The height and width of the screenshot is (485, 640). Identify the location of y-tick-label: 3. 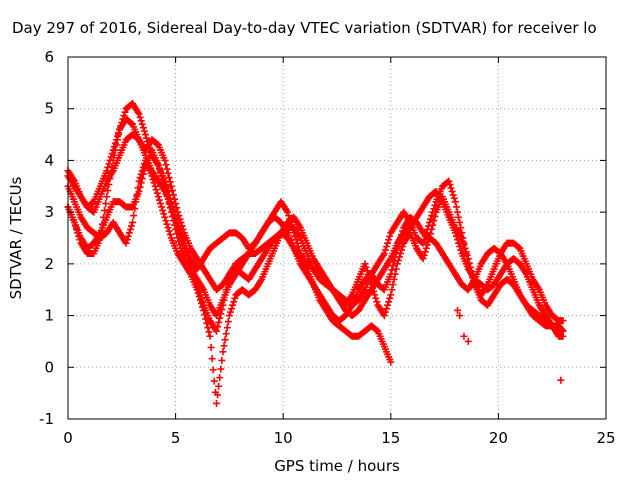
(49, 212).